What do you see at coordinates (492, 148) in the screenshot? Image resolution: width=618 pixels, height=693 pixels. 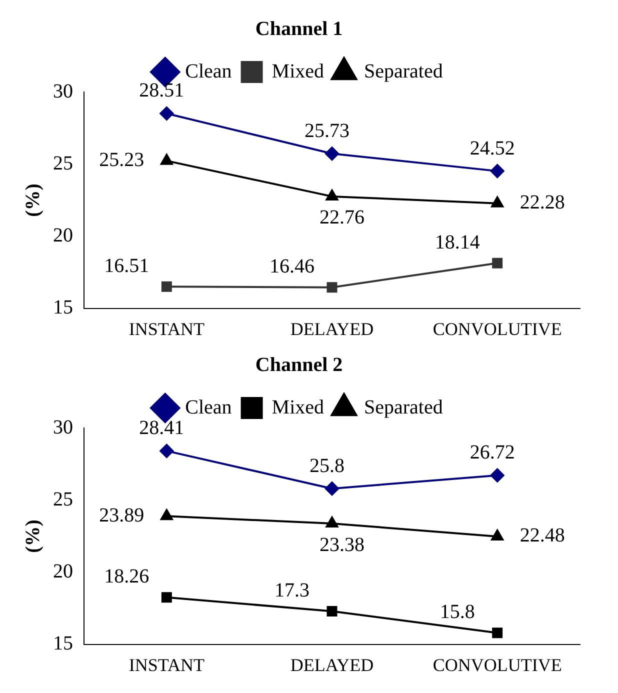 I see `data-label: 24.52` at bounding box center [492, 148].